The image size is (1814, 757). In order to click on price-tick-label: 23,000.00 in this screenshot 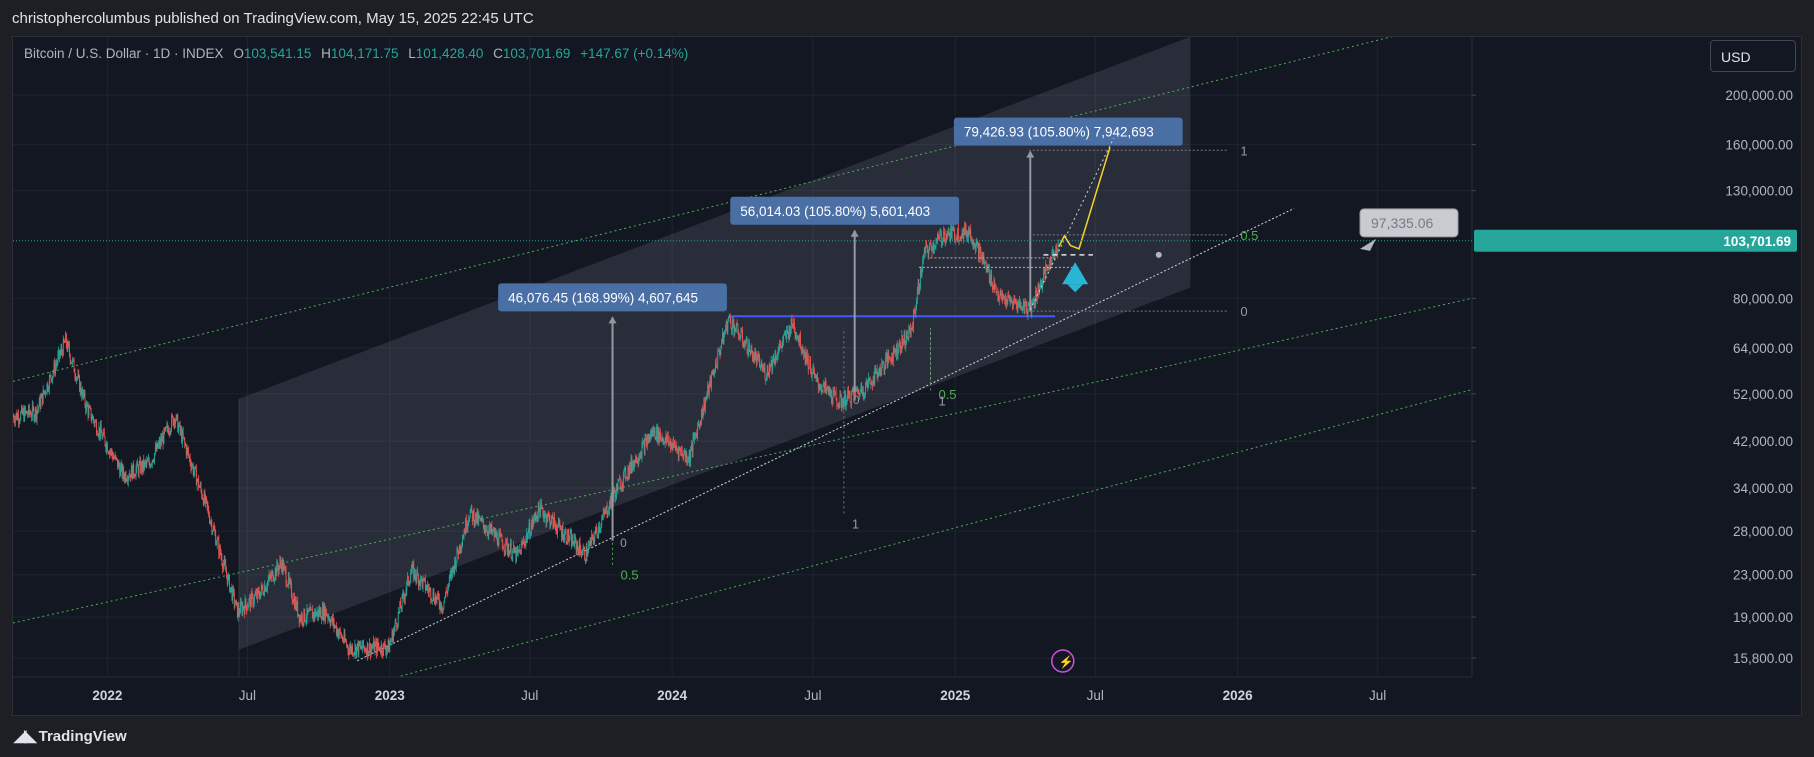, I will do `click(1763, 575)`.